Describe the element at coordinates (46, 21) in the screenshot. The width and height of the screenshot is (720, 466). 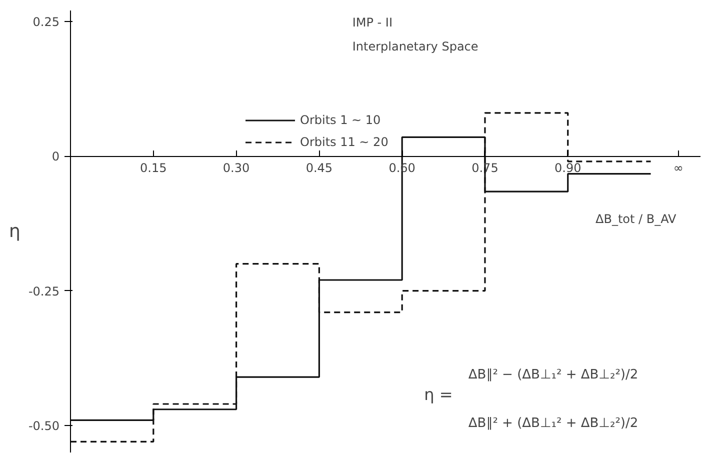
I see `y-tick-label: 0.25` at that location.